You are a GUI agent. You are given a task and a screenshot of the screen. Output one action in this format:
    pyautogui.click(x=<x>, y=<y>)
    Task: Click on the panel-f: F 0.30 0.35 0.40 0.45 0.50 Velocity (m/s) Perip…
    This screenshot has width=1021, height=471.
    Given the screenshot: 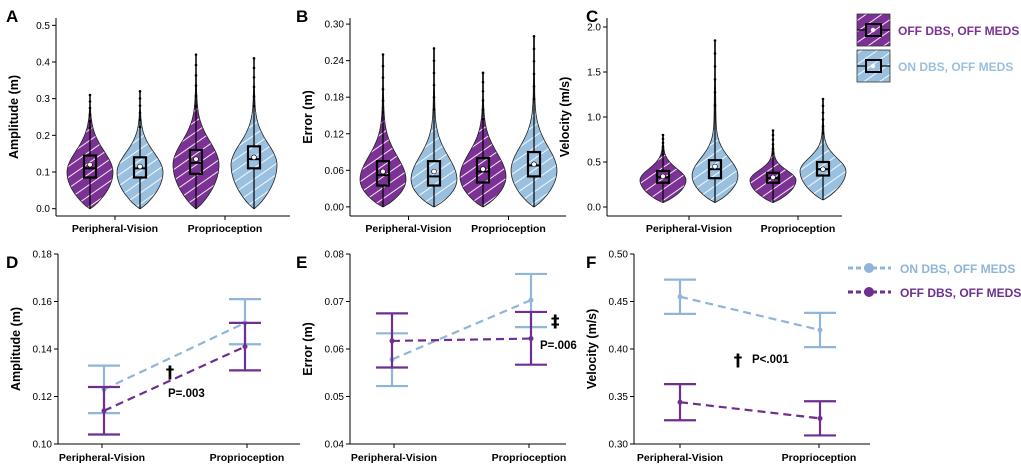 What is the action you would take?
    pyautogui.click(x=727, y=357)
    